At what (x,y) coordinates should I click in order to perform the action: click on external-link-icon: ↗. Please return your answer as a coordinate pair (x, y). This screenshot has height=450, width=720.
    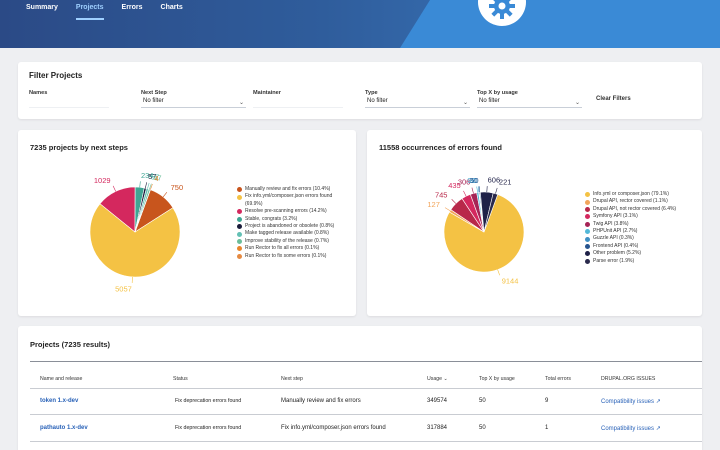
    Looking at the image, I should click on (658, 402).